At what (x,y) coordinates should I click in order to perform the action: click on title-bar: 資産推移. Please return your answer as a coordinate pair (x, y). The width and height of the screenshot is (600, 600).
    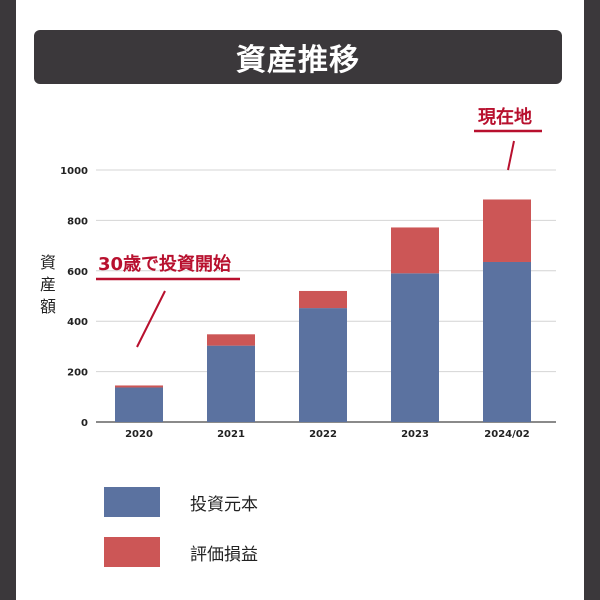
    Looking at the image, I should click on (298, 57).